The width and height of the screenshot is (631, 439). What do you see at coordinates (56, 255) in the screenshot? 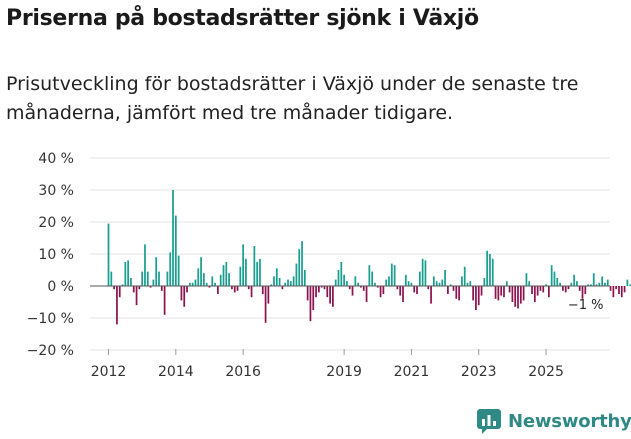
I see `y-tick-label: 10 %` at bounding box center [56, 255].